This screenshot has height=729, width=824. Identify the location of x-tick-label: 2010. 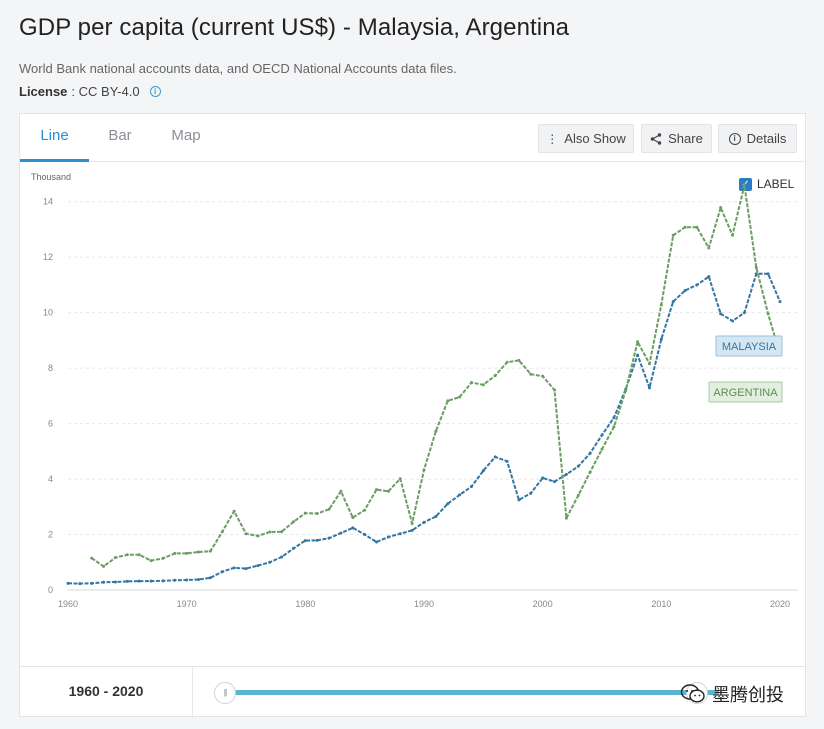
(661, 604).